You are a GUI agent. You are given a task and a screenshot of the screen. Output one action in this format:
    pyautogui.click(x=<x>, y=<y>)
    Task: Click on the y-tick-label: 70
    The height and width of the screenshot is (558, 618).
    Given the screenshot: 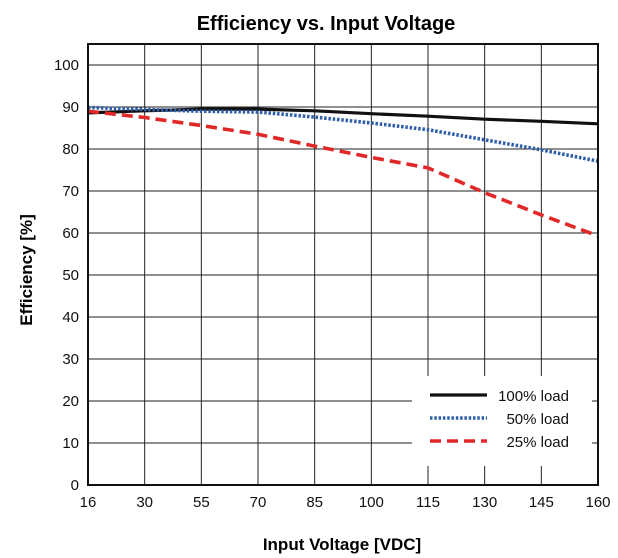 What is the action you would take?
    pyautogui.click(x=70, y=191)
    